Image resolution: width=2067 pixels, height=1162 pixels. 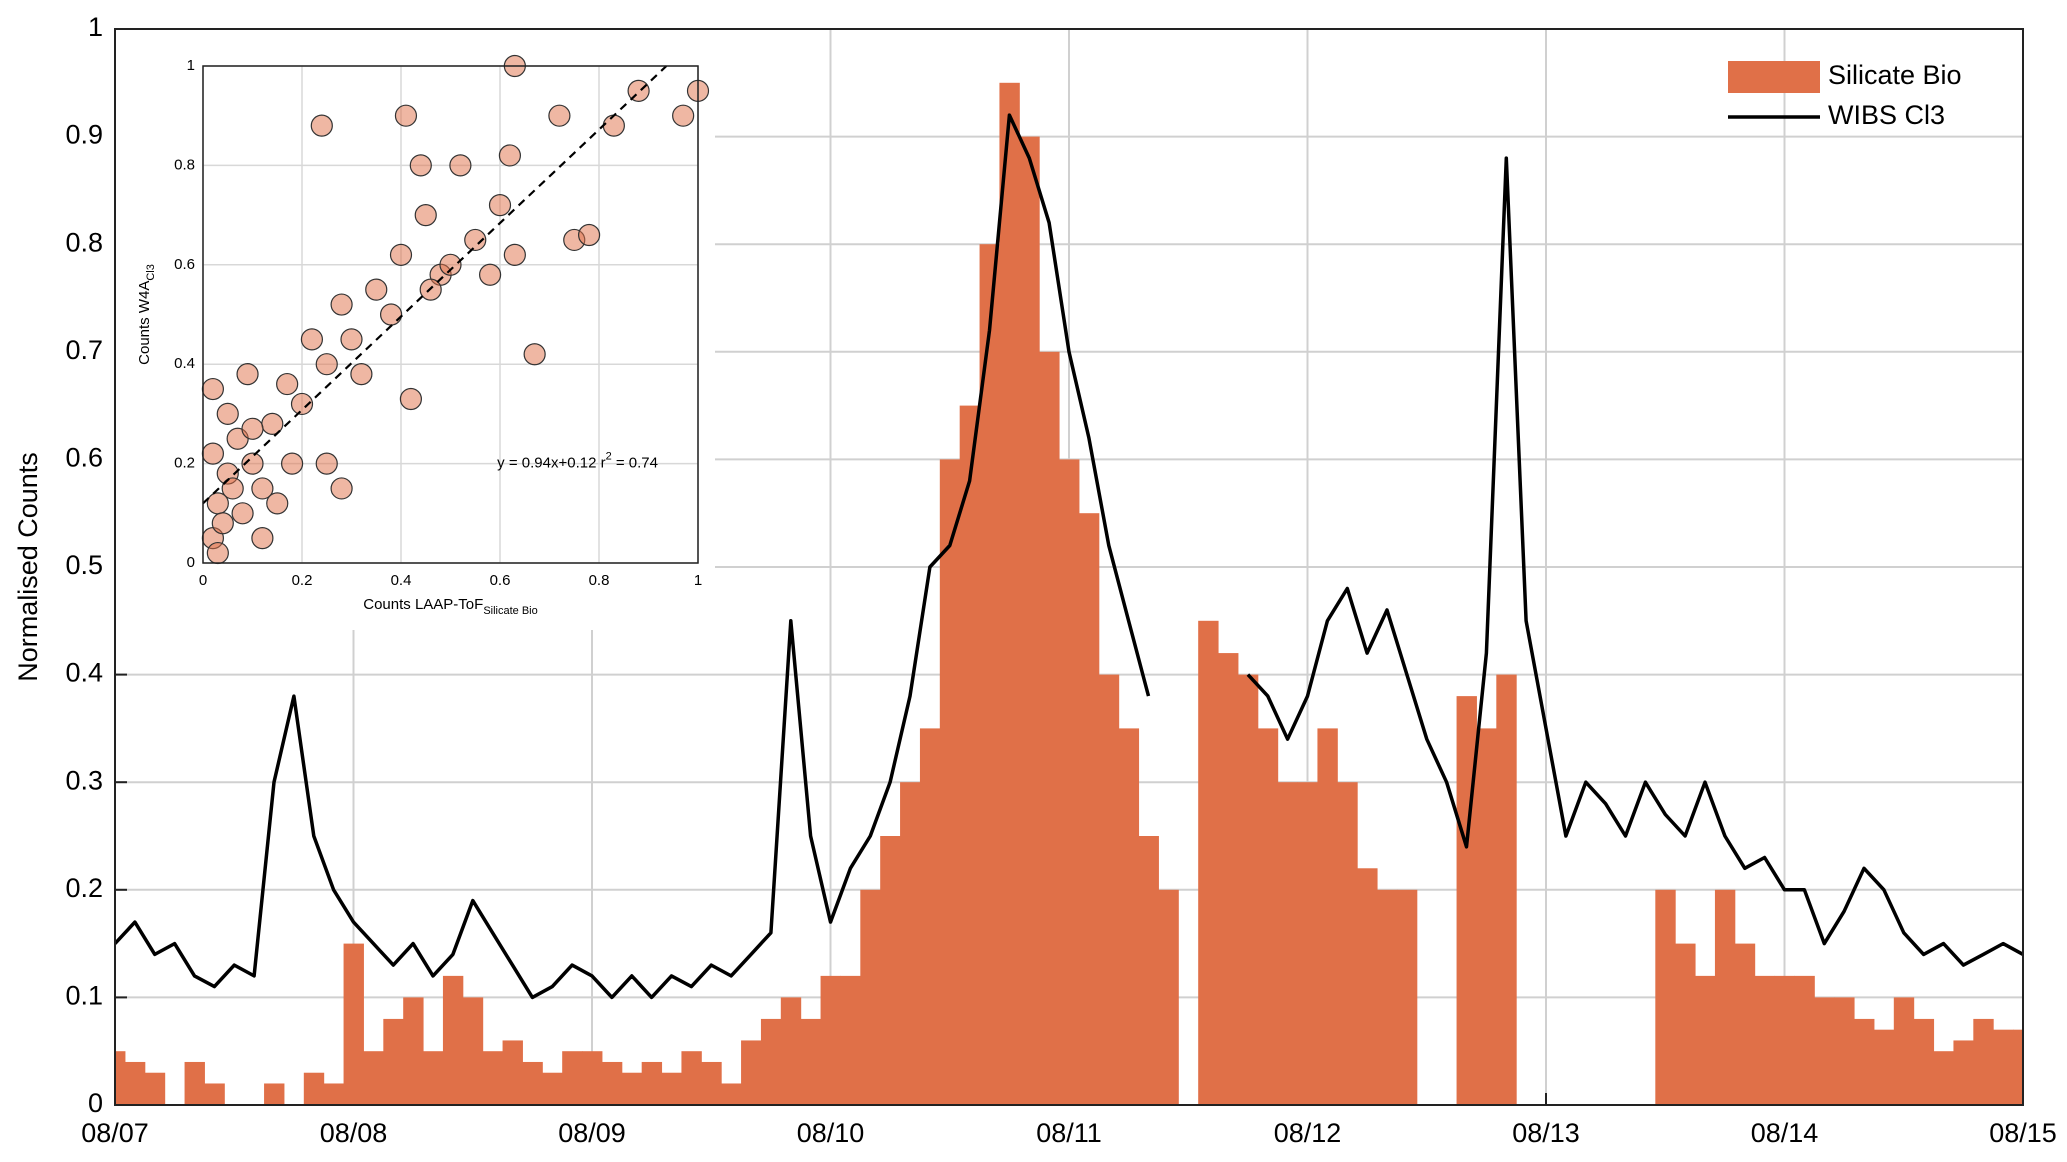 I want to click on x-tick-label: 08/09, so click(x=592, y=1133).